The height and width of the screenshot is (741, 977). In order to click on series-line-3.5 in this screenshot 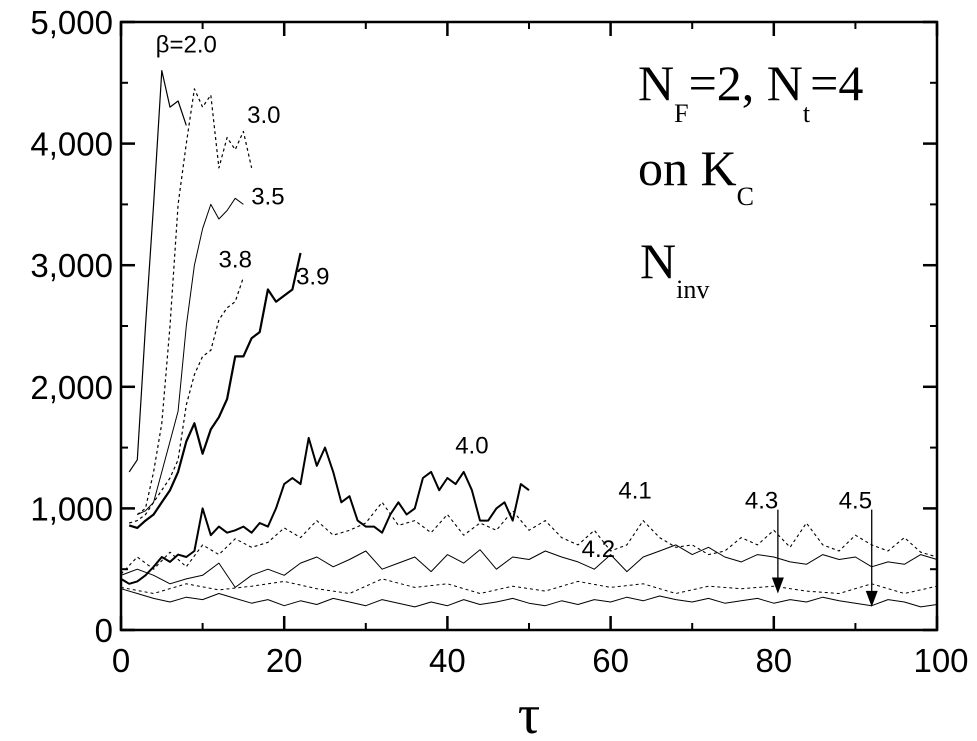, I will do `click(190, 356)`.